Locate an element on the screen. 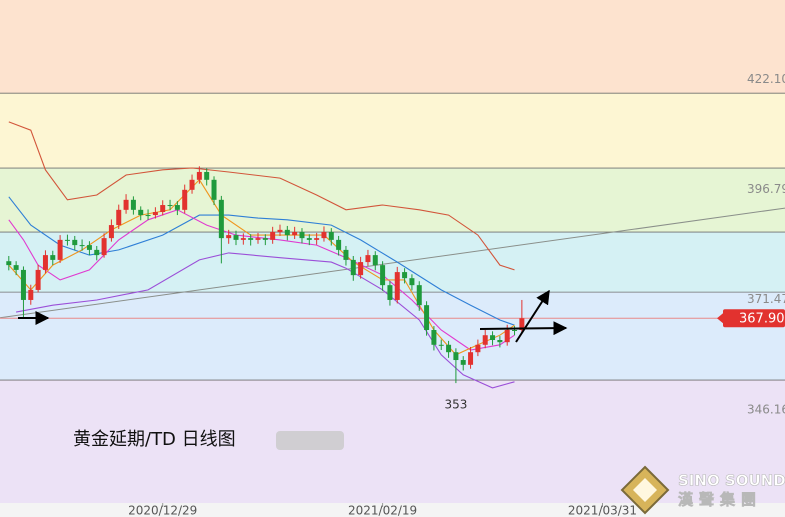  x-tick-label: 2020/12/29 is located at coordinates (162, 510).